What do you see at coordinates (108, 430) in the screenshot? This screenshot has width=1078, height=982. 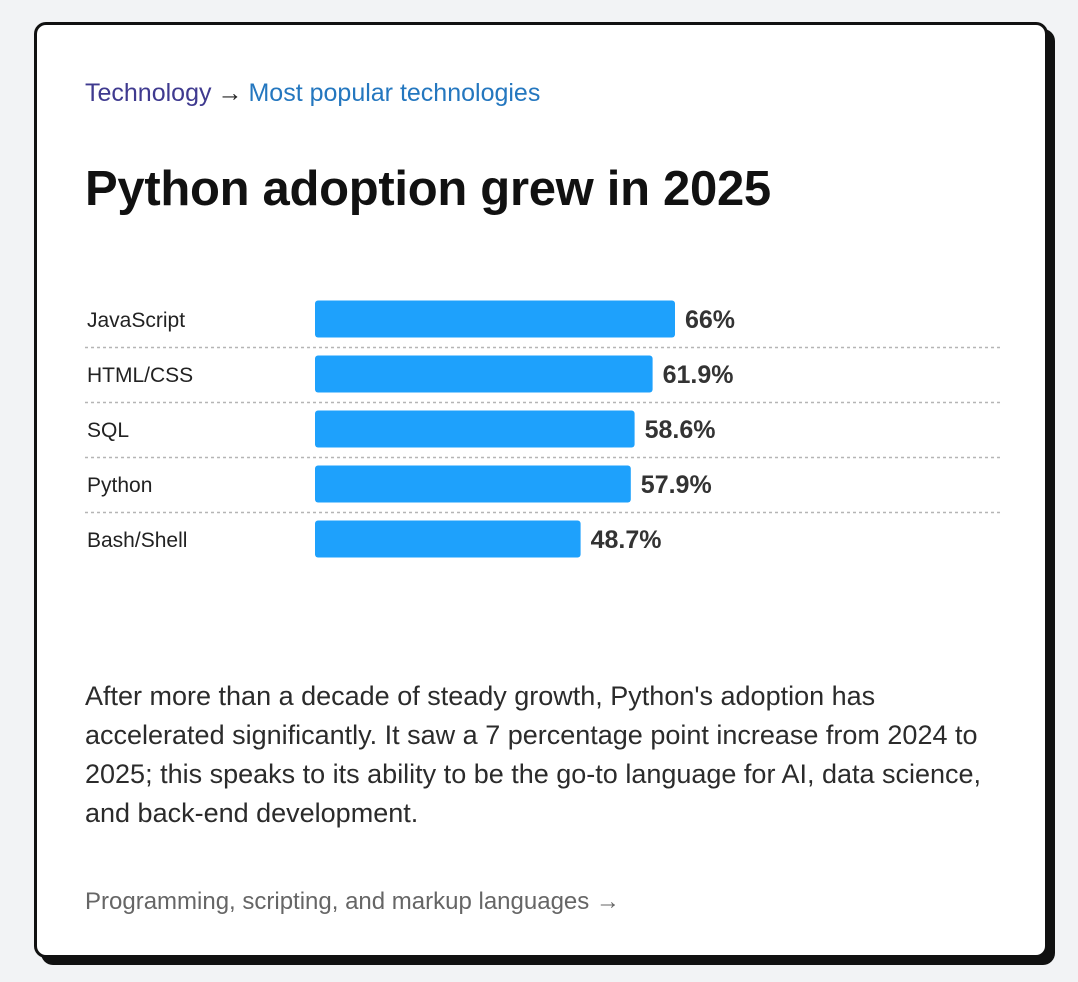 I see `category-label: SQL` at bounding box center [108, 430].